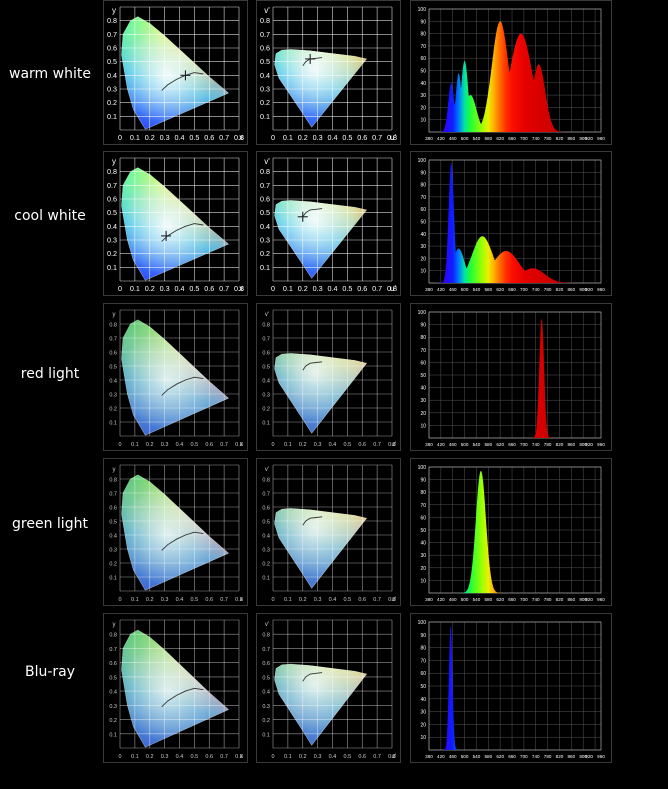 The width and height of the screenshot is (668, 789). Describe the element at coordinates (572, 444) in the screenshot. I see `x-tick-label: 860` at that location.